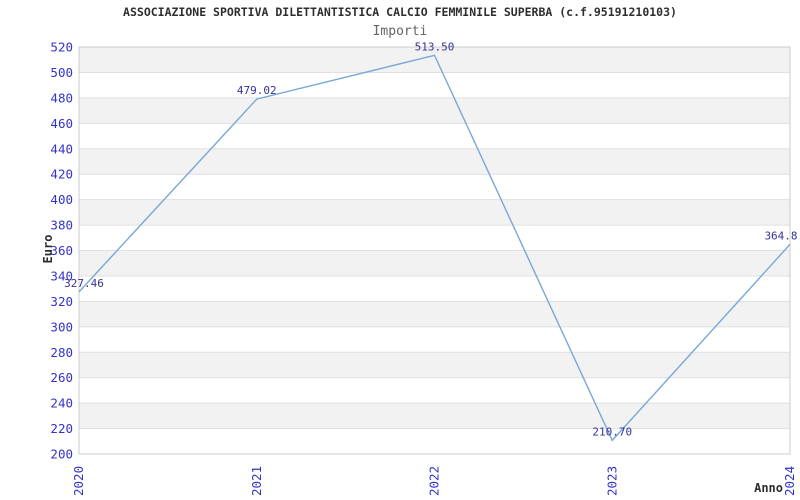  I want to click on y-axis-title: Euro, so click(48, 249).